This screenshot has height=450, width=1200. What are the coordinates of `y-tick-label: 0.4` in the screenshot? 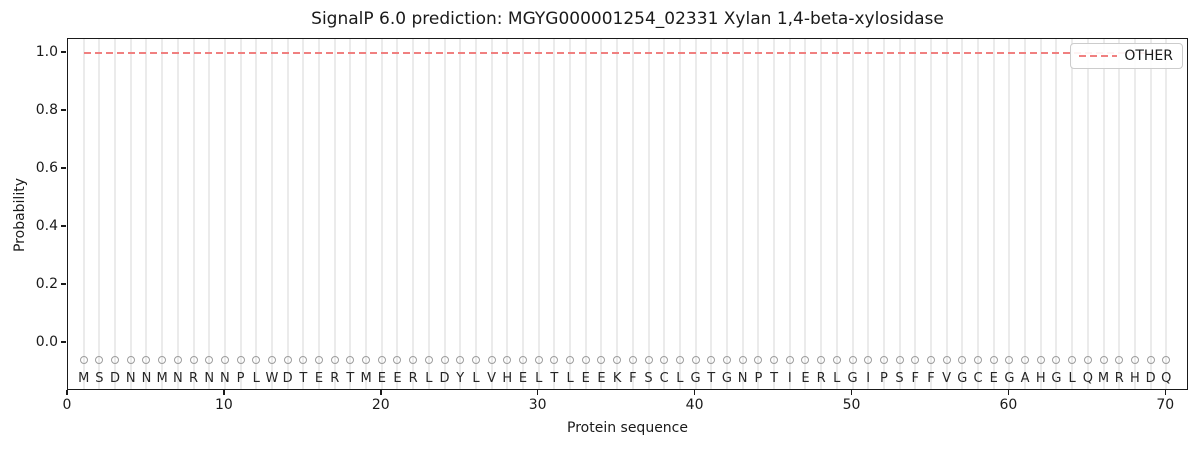 It's located at (46, 226).